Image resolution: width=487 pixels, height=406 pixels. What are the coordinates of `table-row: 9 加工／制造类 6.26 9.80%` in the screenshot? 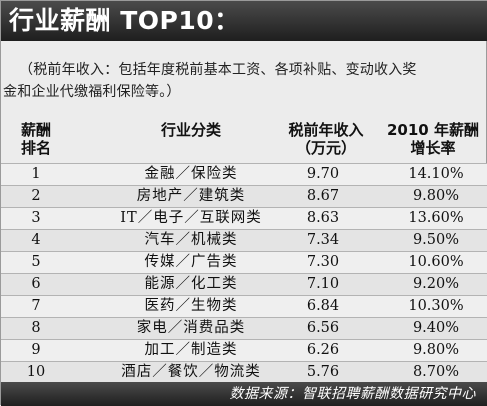 It's located at (244, 350).